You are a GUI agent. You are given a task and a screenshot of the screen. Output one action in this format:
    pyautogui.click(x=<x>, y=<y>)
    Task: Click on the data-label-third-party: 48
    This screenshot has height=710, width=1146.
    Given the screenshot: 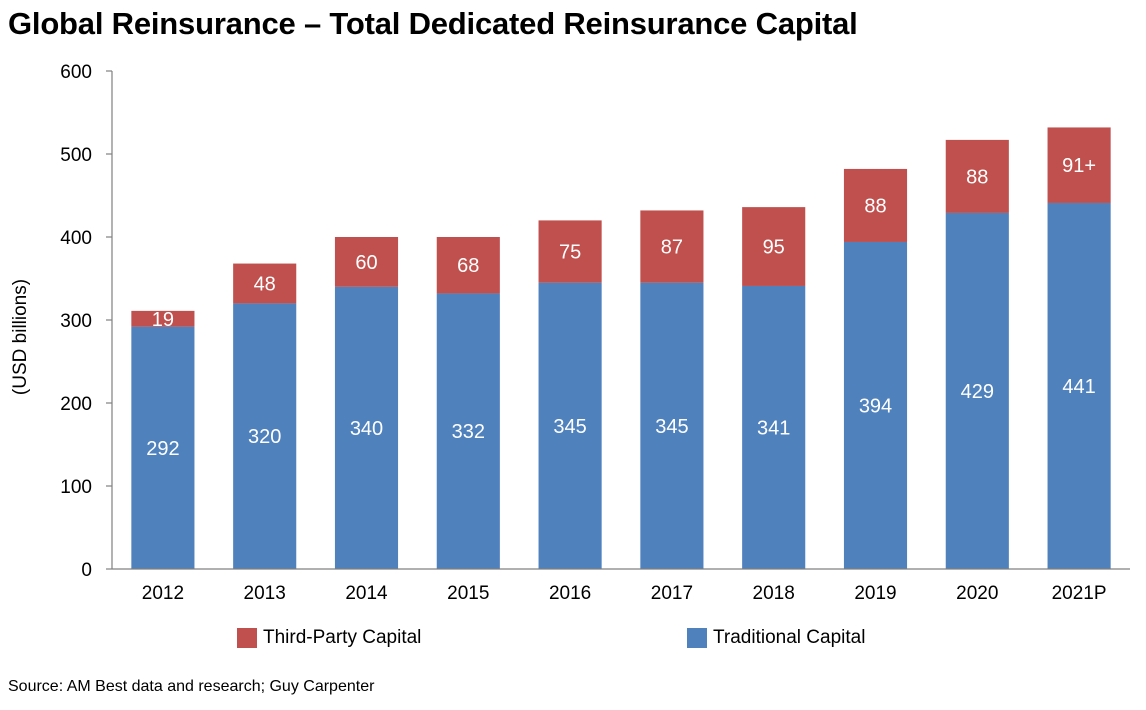 What is the action you would take?
    pyautogui.click(x=265, y=284)
    